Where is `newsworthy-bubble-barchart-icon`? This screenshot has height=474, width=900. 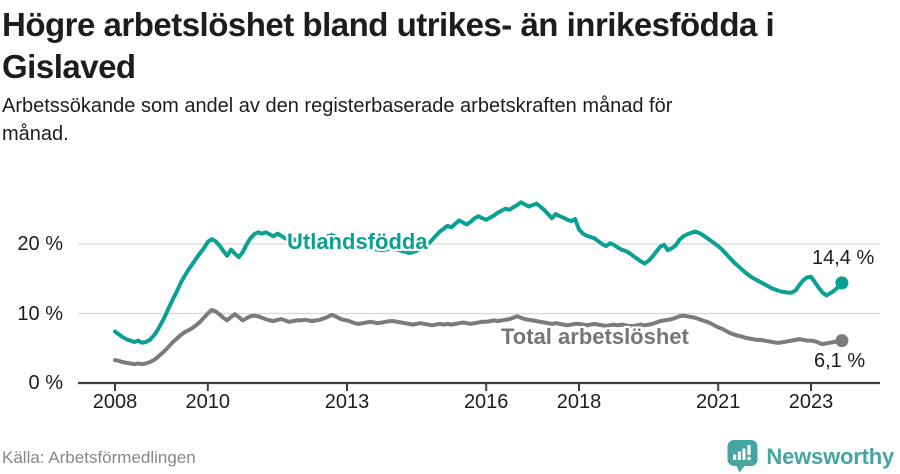
newsworthy-bubble-barchart-icon is located at coordinates (742, 456).